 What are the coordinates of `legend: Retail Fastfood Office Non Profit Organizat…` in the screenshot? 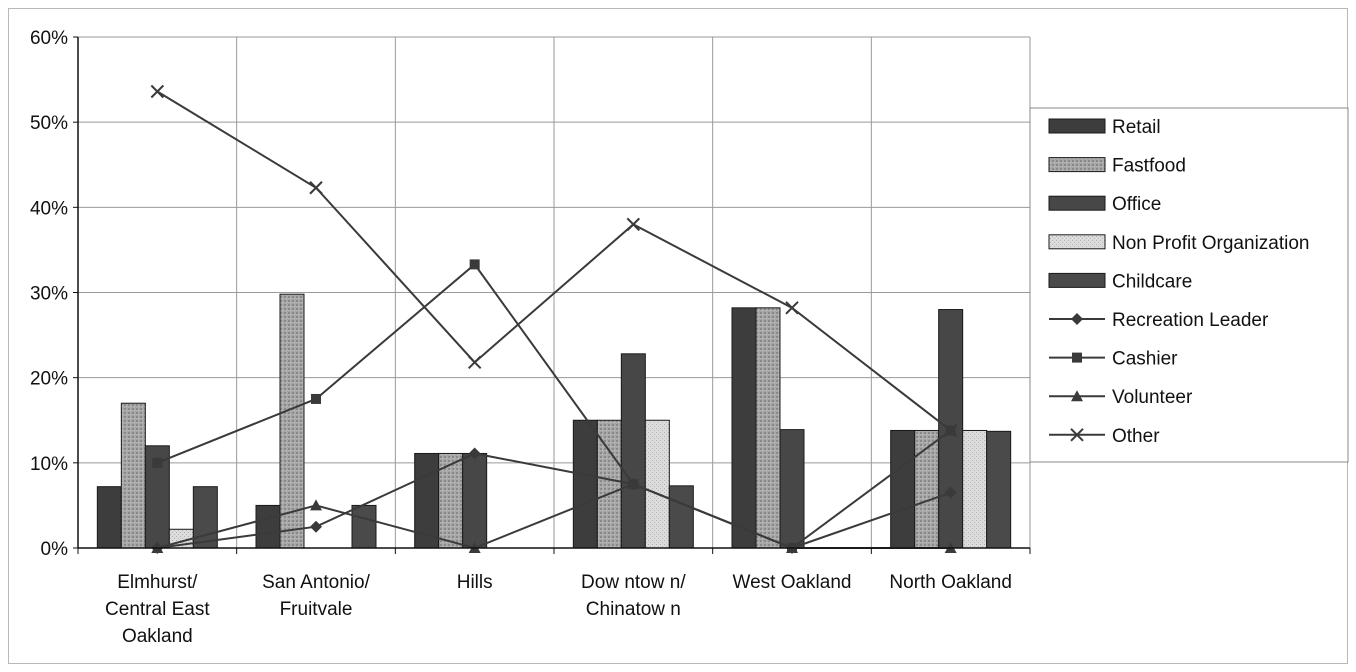 It's located at (1189, 285).